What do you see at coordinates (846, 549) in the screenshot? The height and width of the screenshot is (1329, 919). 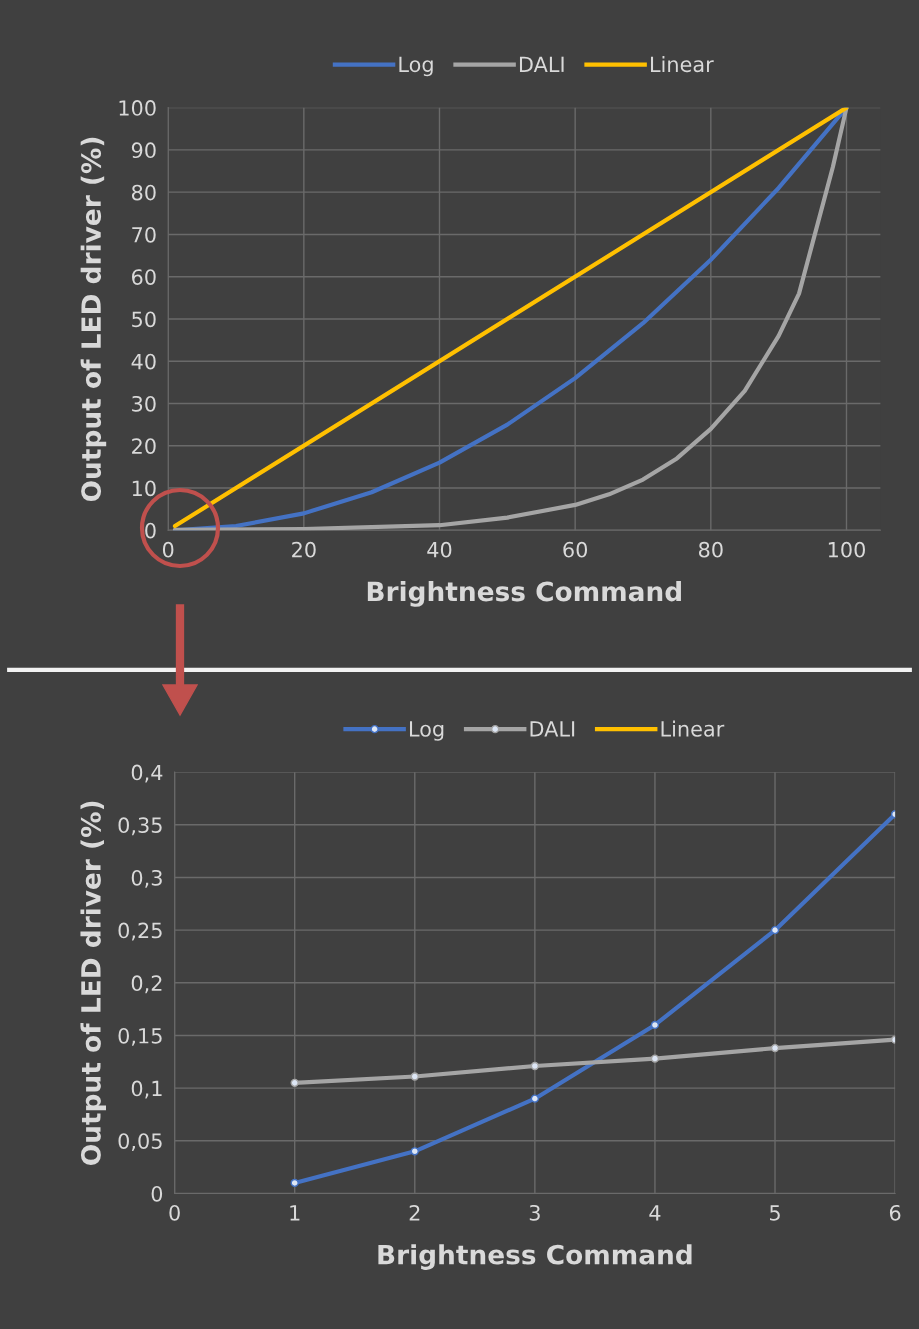 I see `x-tick-label: 100` at bounding box center [846, 549].